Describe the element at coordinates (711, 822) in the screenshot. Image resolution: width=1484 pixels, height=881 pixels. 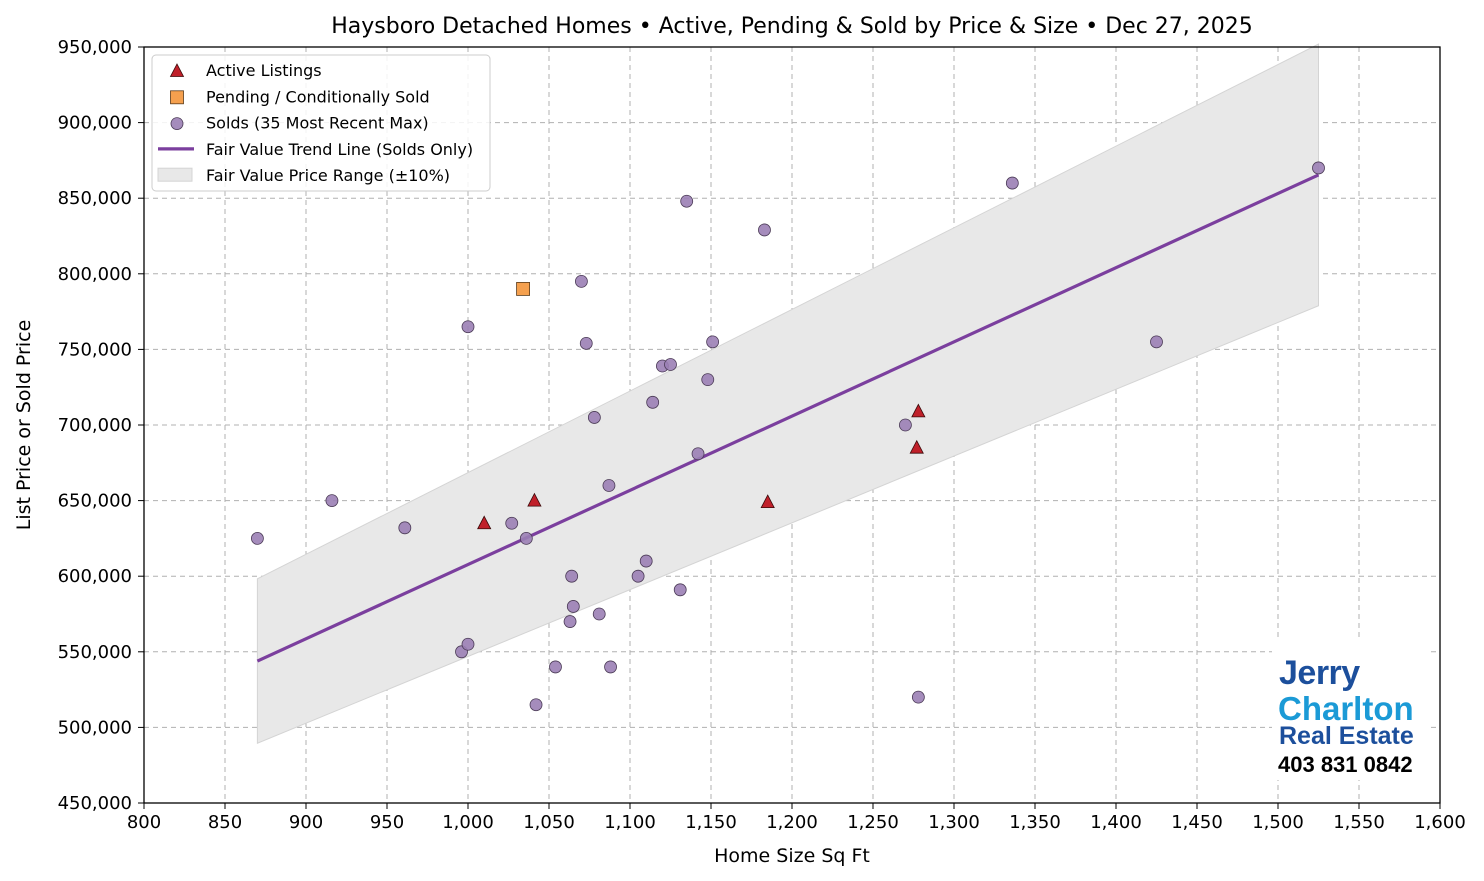
I see `x-tick-label: 1,150` at that location.